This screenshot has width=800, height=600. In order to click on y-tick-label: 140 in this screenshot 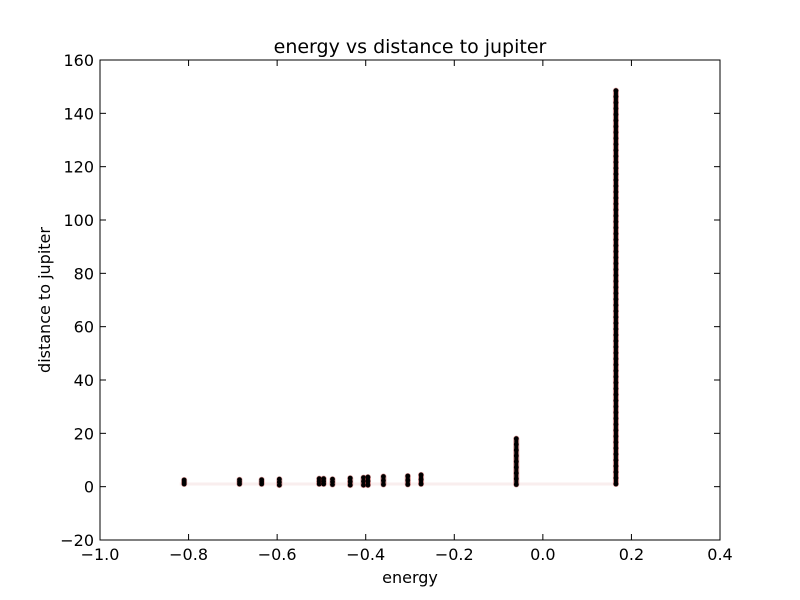, I will do `click(78, 113)`.